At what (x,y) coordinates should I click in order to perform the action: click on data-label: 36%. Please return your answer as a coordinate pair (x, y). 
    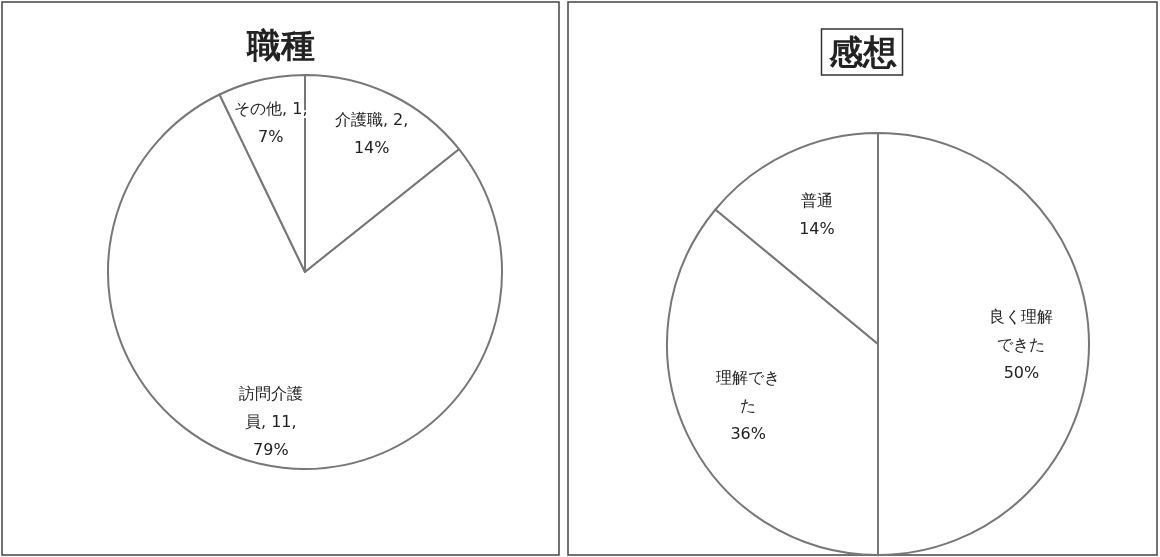
    Looking at the image, I should click on (748, 433).